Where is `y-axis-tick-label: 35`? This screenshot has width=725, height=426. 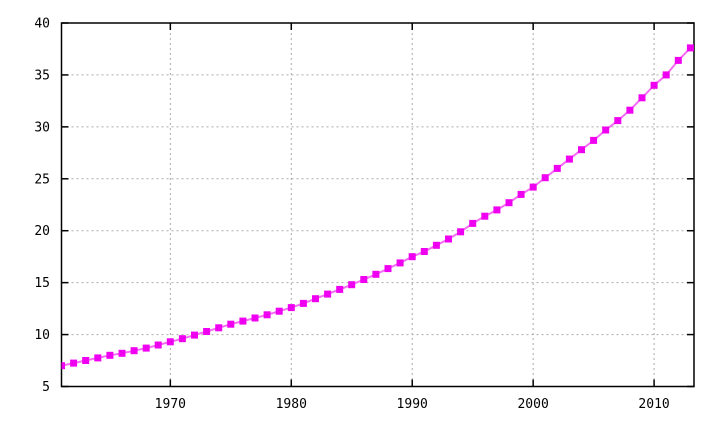 y-axis-tick-label: 35 is located at coordinates (42, 75).